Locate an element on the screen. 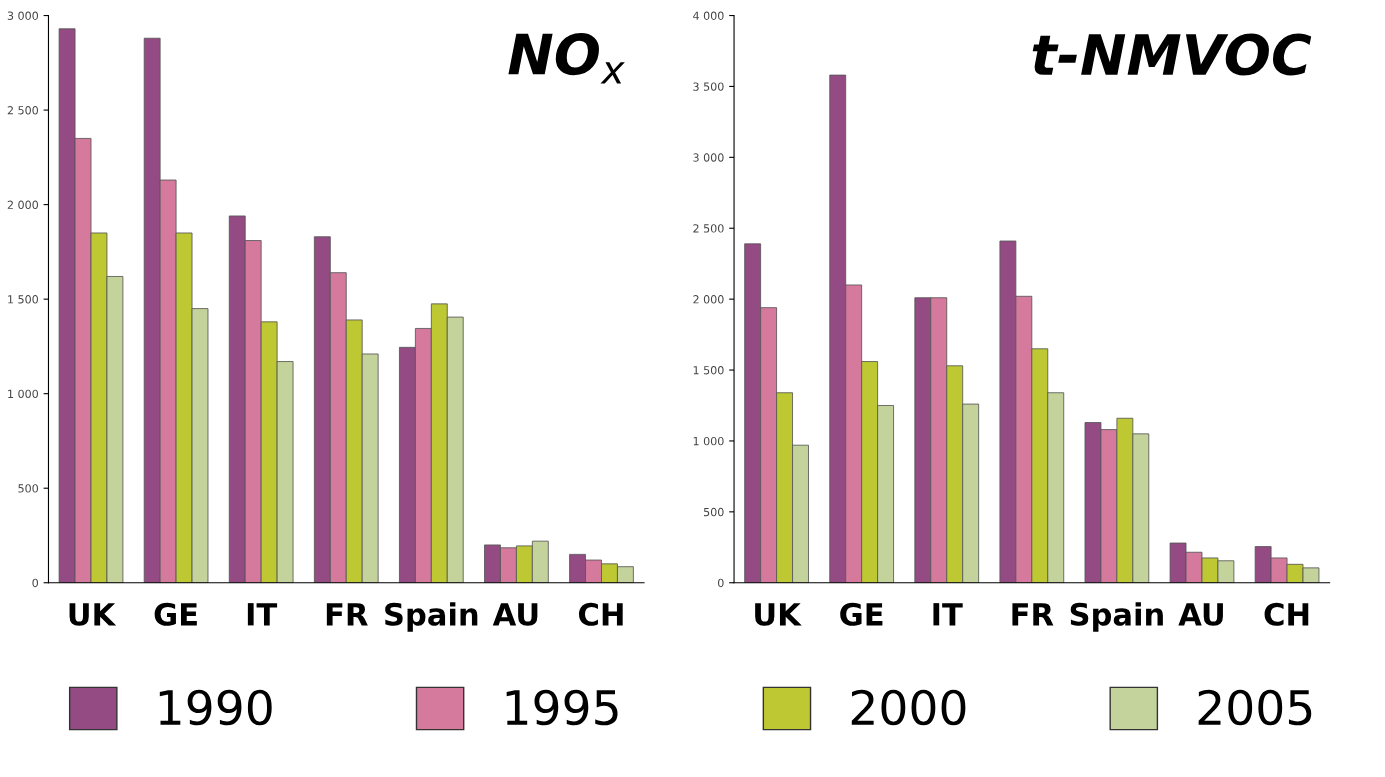 The image size is (1385, 777). legend-label: 1995 is located at coordinates (562, 707).